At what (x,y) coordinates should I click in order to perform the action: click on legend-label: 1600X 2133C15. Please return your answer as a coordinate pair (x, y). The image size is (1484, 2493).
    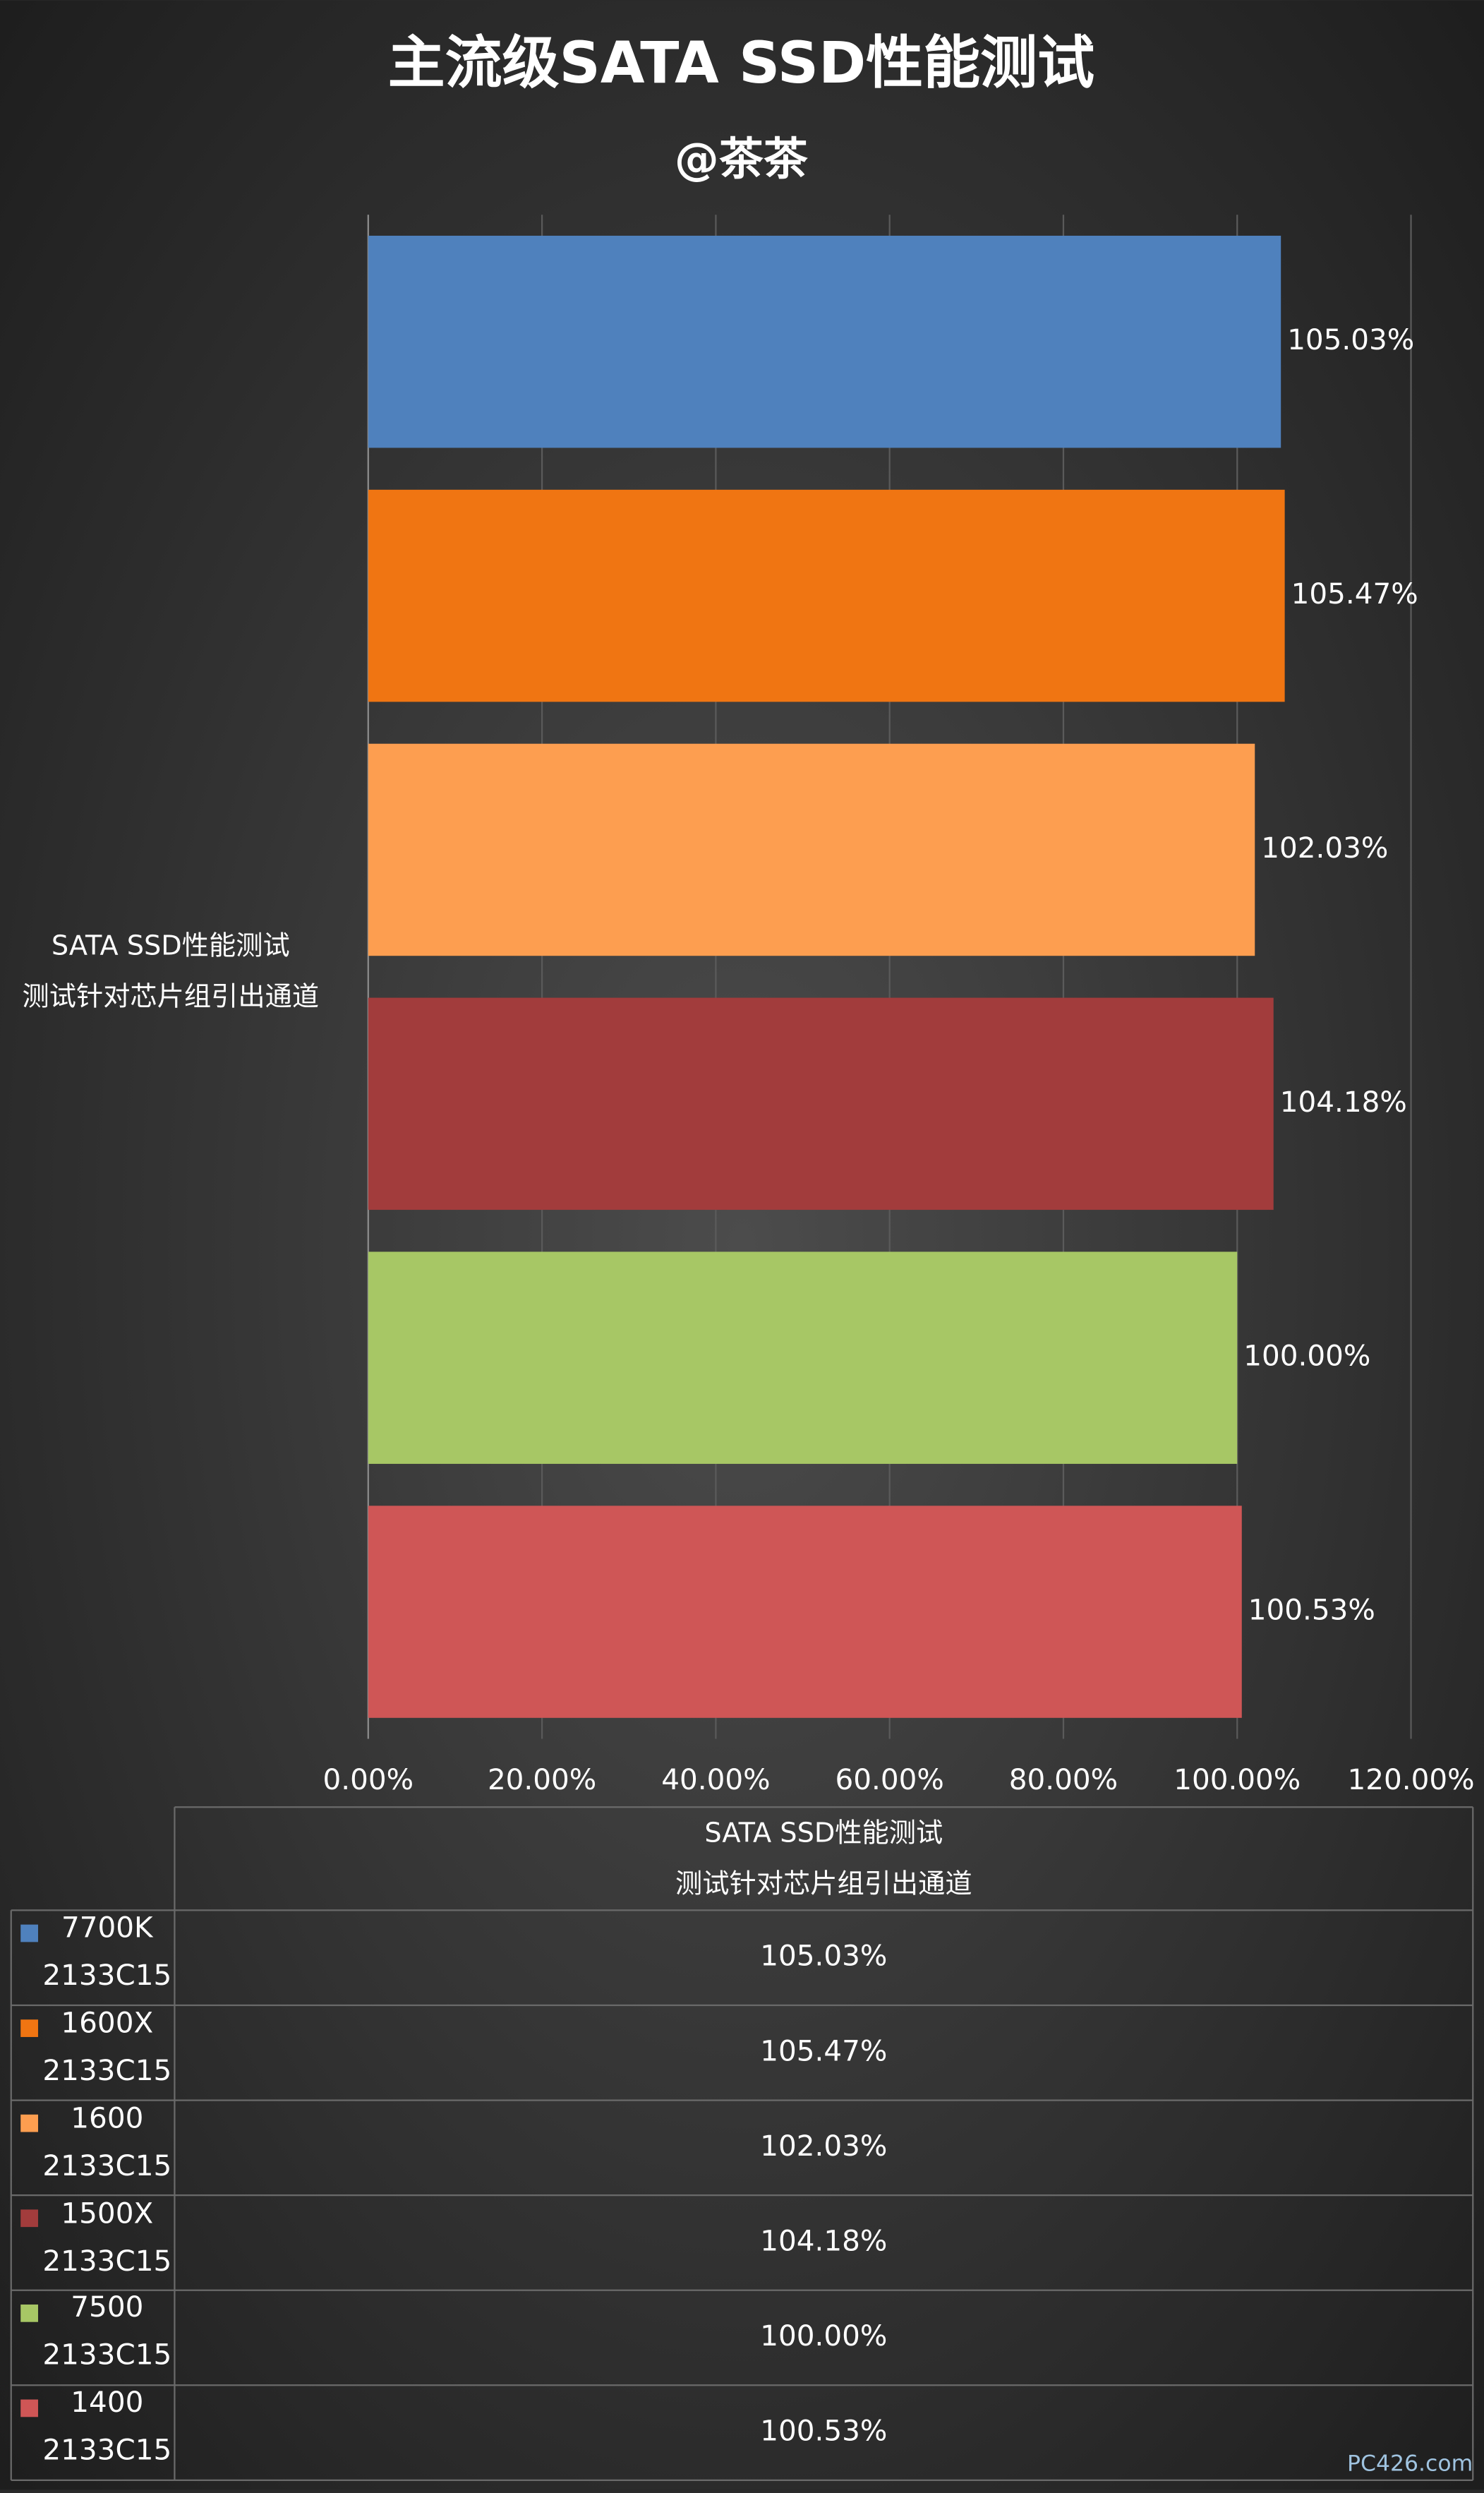
    Looking at the image, I should click on (107, 2048).